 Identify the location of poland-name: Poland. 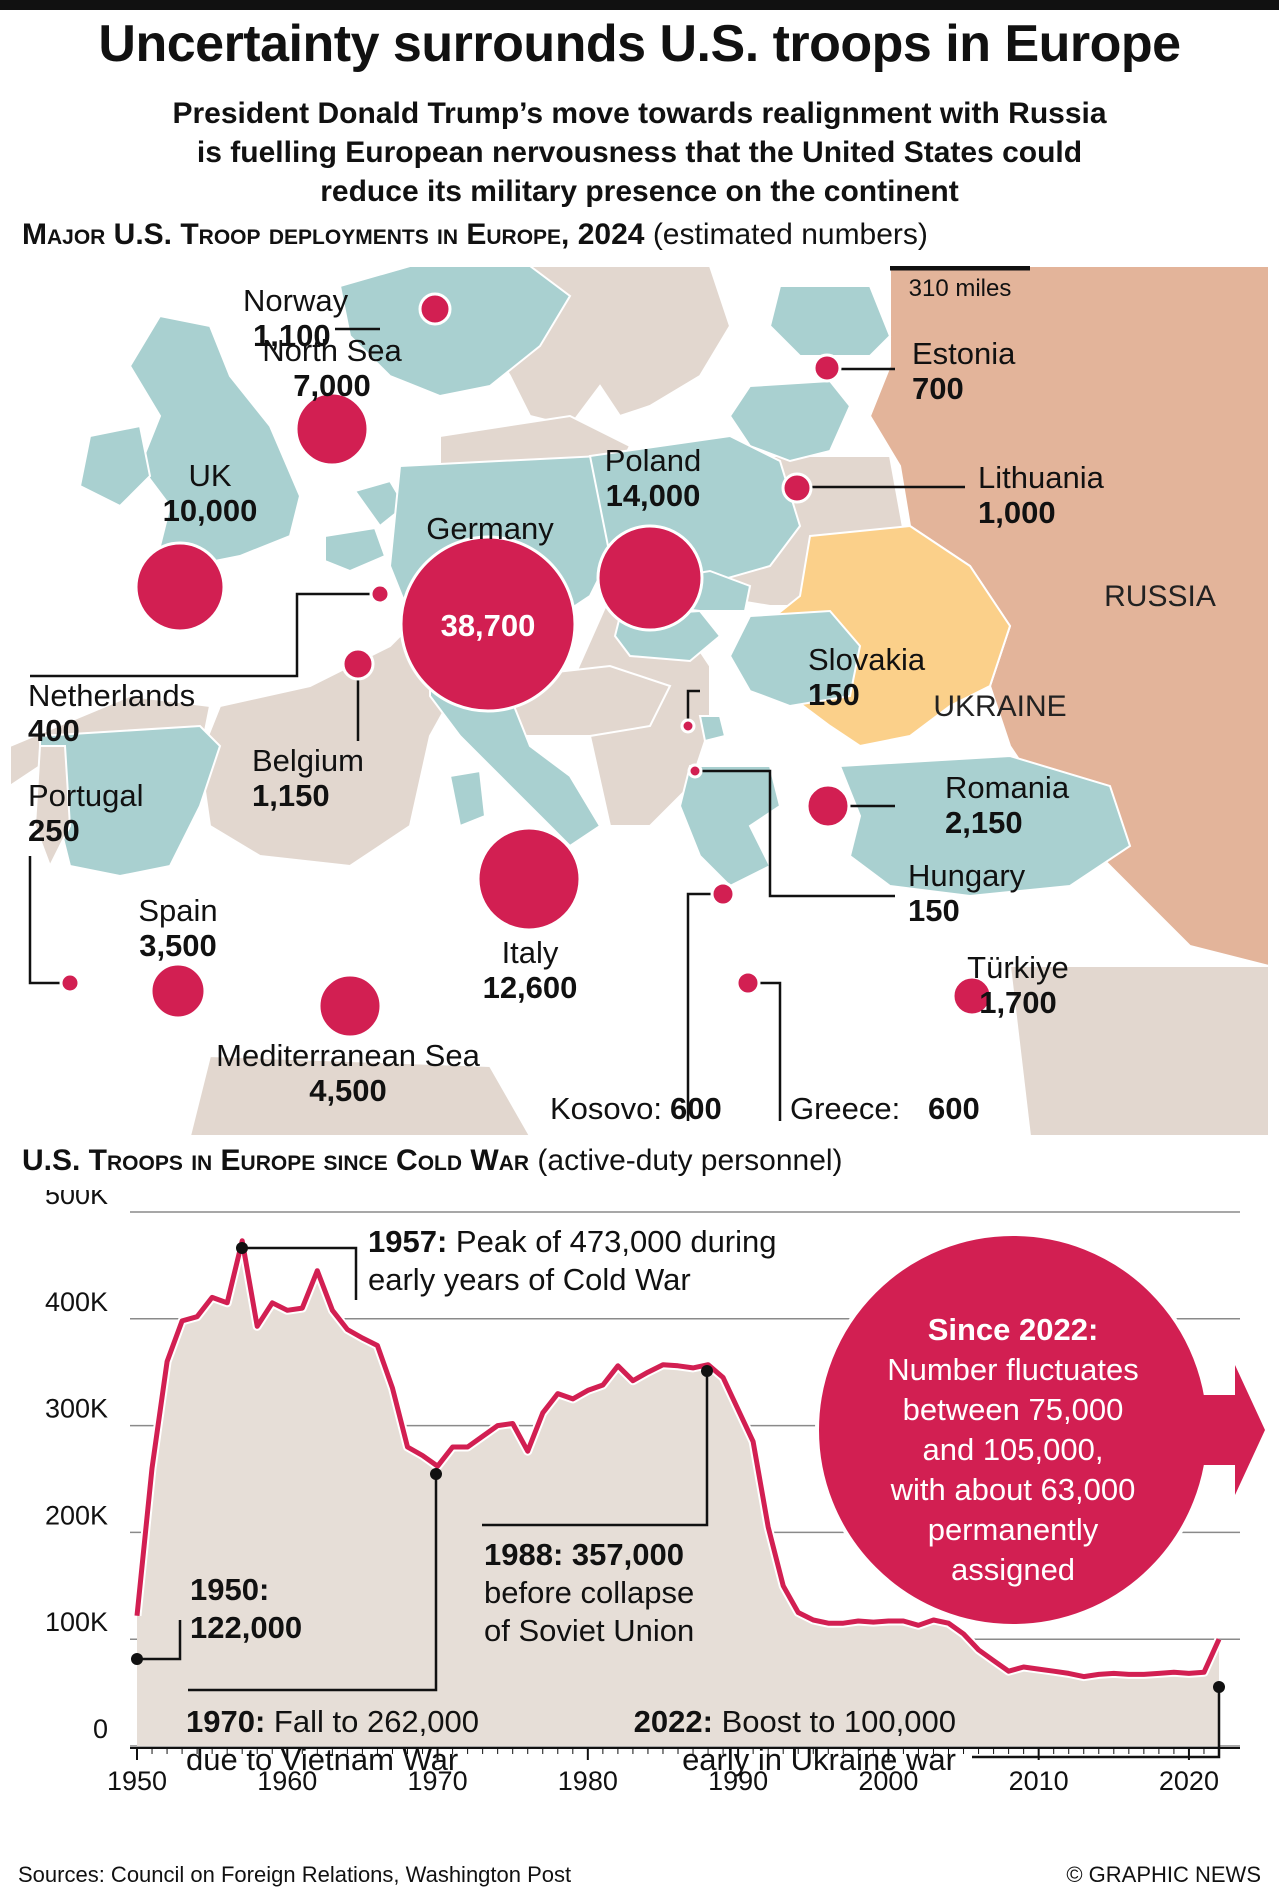
(653, 460).